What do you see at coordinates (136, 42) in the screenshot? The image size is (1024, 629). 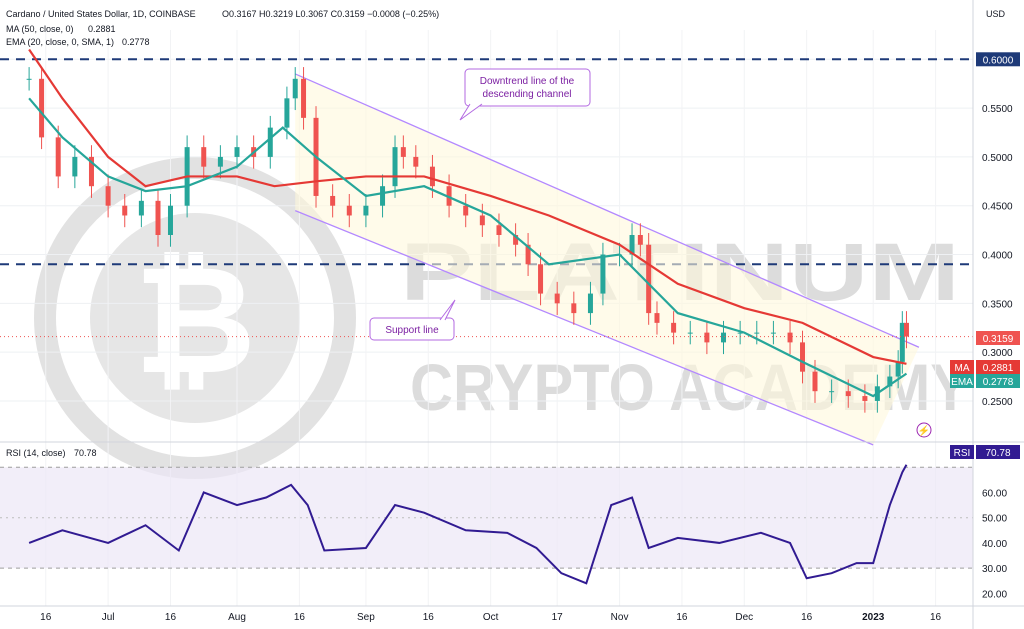 I see `ema-legend-value: 0.2778` at bounding box center [136, 42].